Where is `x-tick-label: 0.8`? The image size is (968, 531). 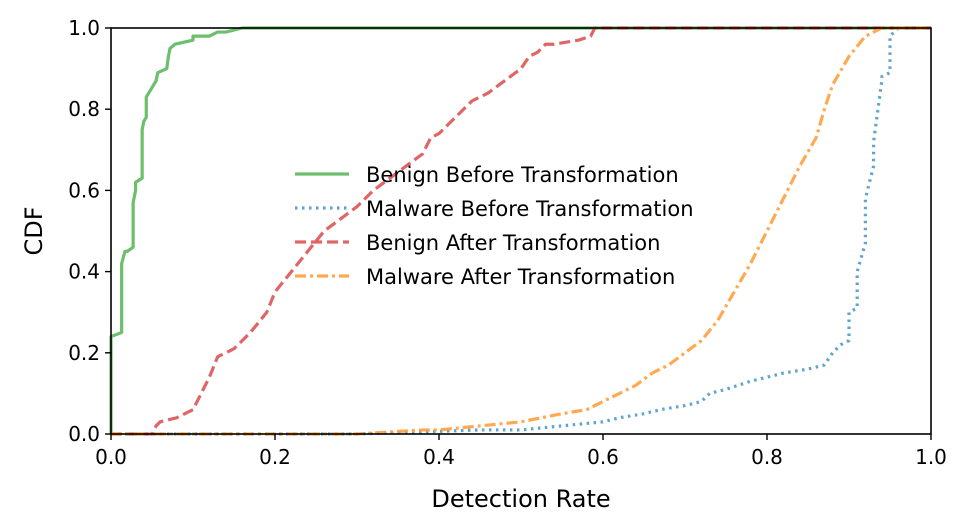 x-tick-label: 0.8 is located at coordinates (767, 457).